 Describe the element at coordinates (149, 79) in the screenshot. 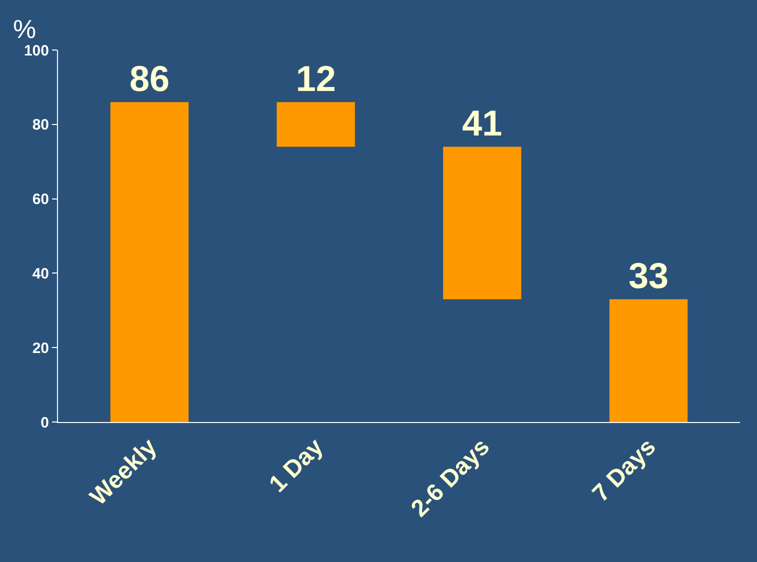

I see `data-label: 86` at that location.